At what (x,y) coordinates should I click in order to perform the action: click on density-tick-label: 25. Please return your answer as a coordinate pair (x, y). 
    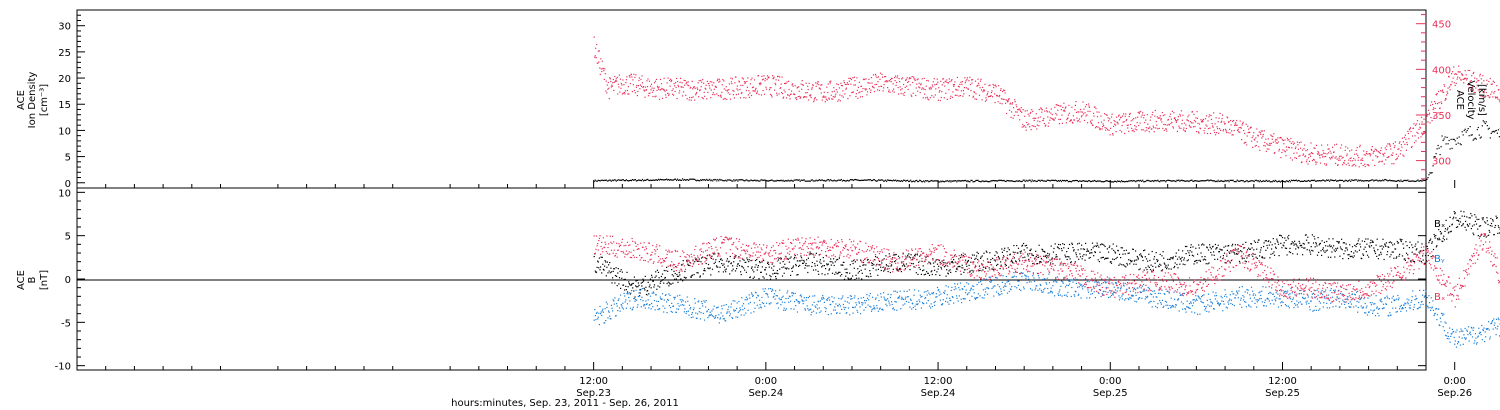
    Looking at the image, I should click on (64, 53).